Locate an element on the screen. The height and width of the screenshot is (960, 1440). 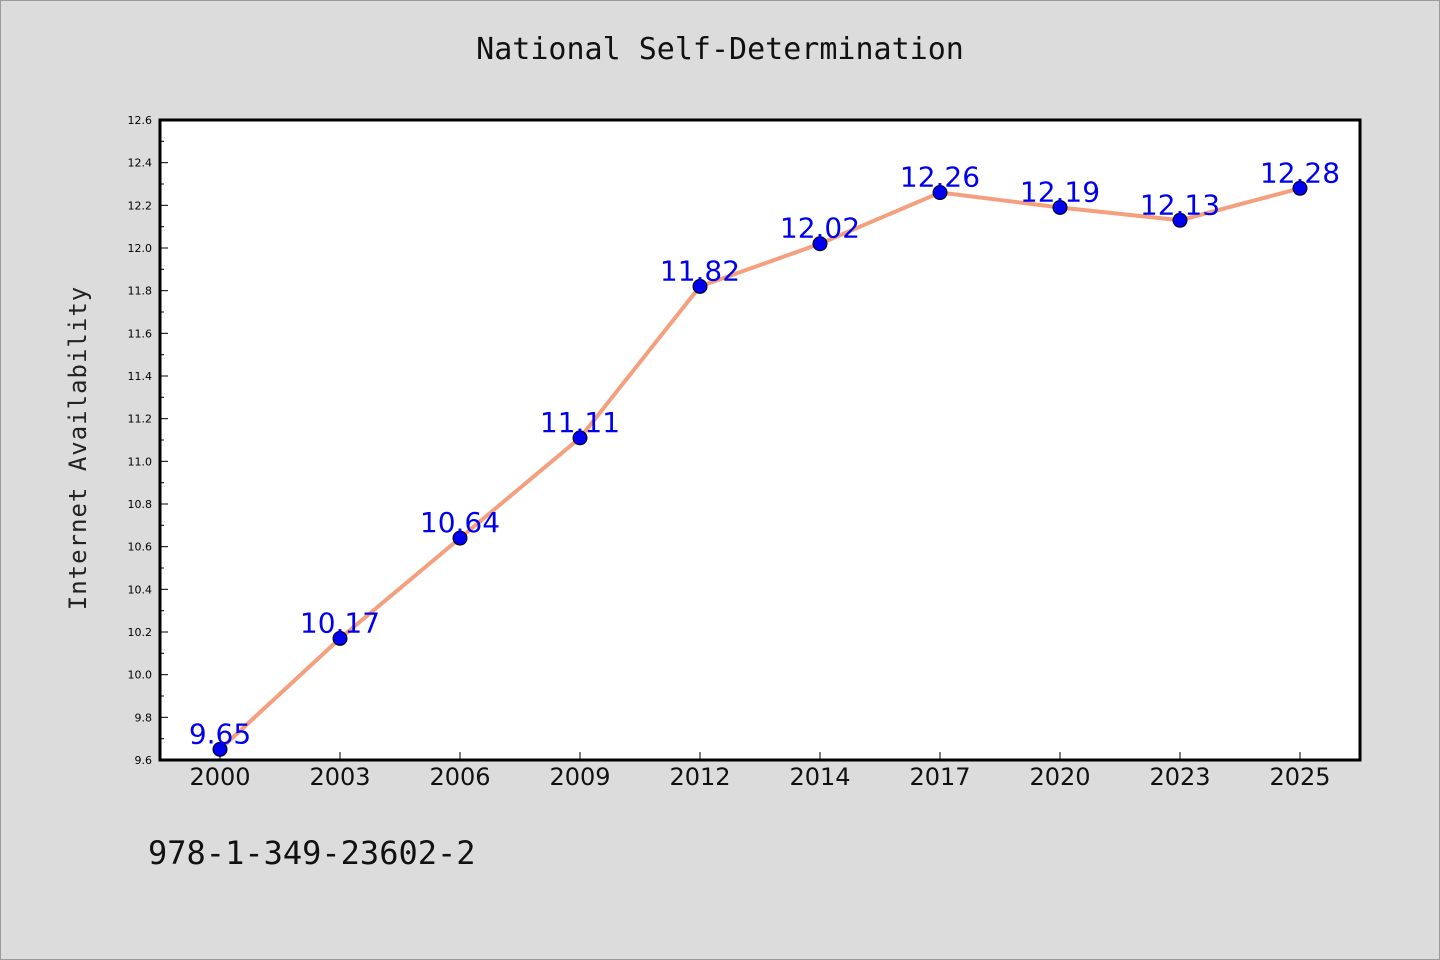
x-tick-label: 2000 is located at coordinates (219, 777).